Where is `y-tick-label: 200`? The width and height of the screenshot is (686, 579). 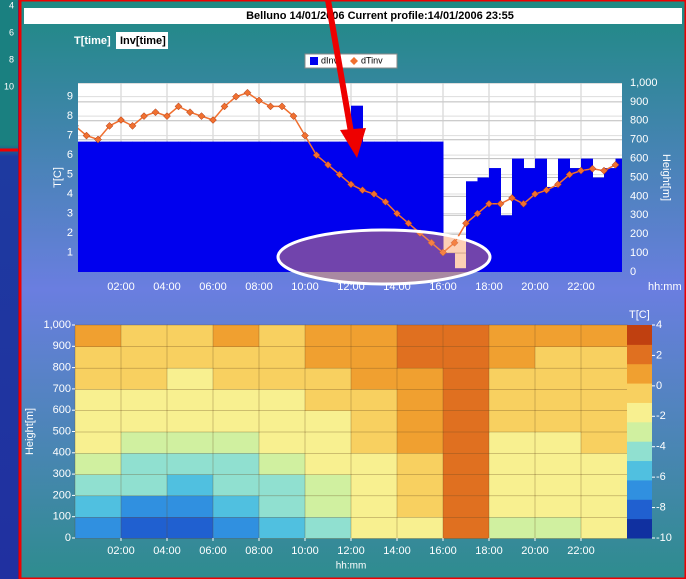 y-tick-label: 200 is located at coordinates (62, 495).